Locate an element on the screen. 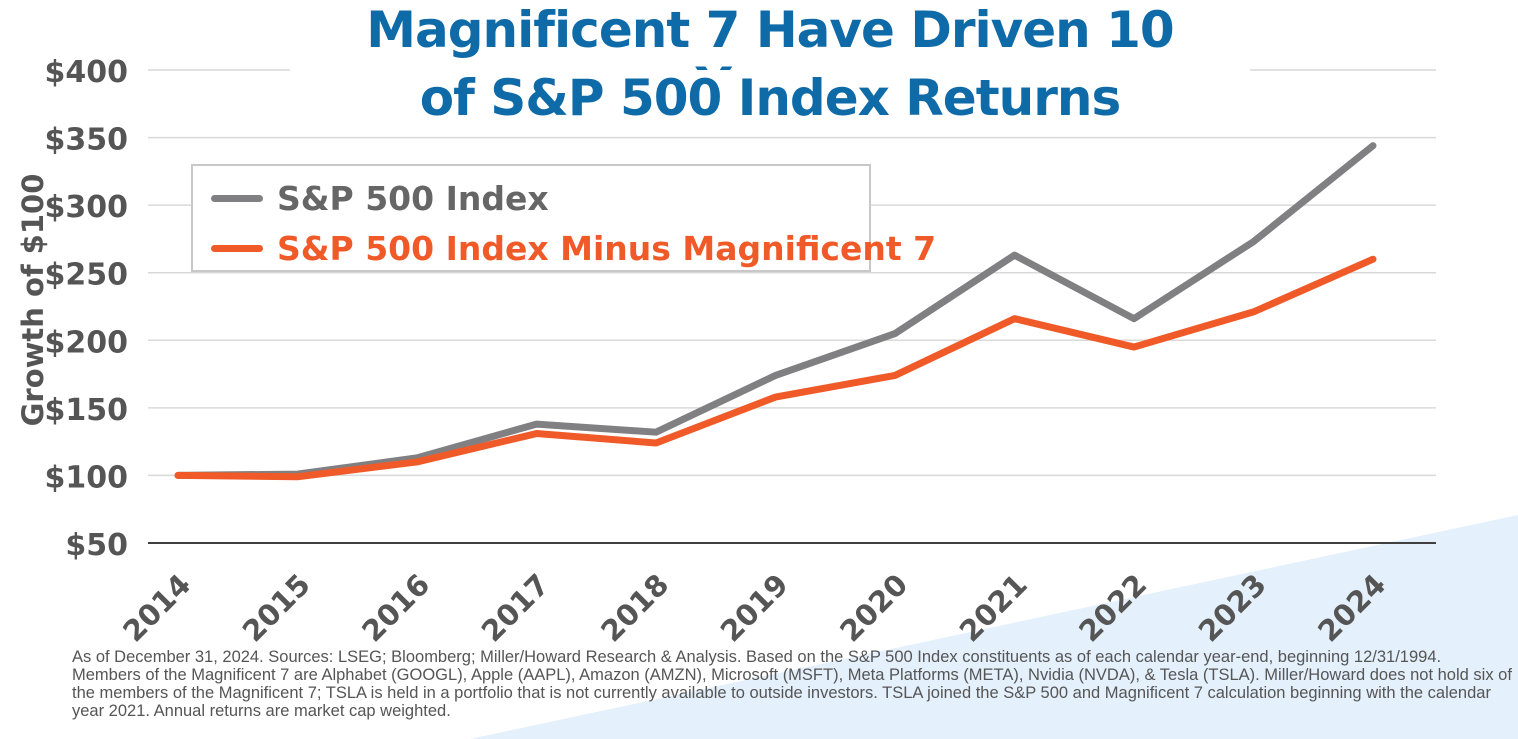 The height and width of the screenshot is (739, 1518). y-tick-label: $150 is located at coordinates (87, 410).